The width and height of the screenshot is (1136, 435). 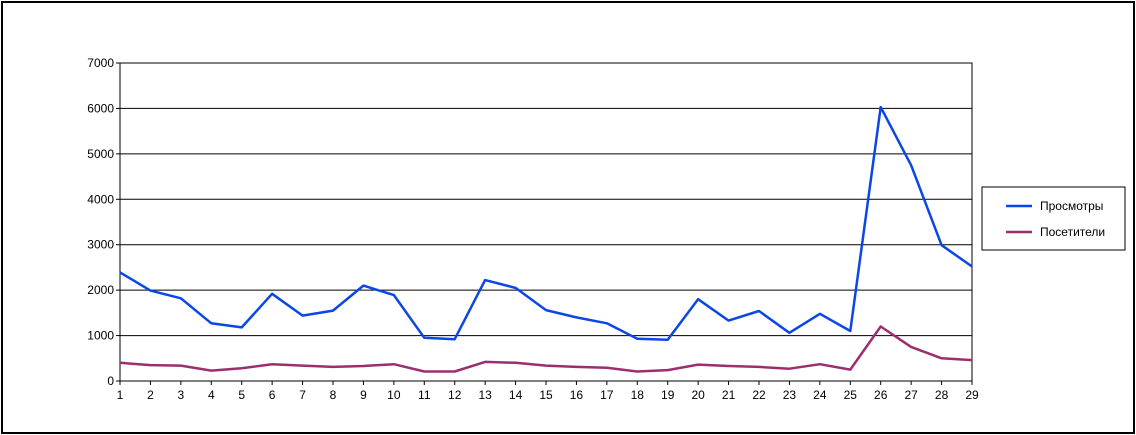 I want to click on data-point-s1-x25, so click(x=850, y=370).